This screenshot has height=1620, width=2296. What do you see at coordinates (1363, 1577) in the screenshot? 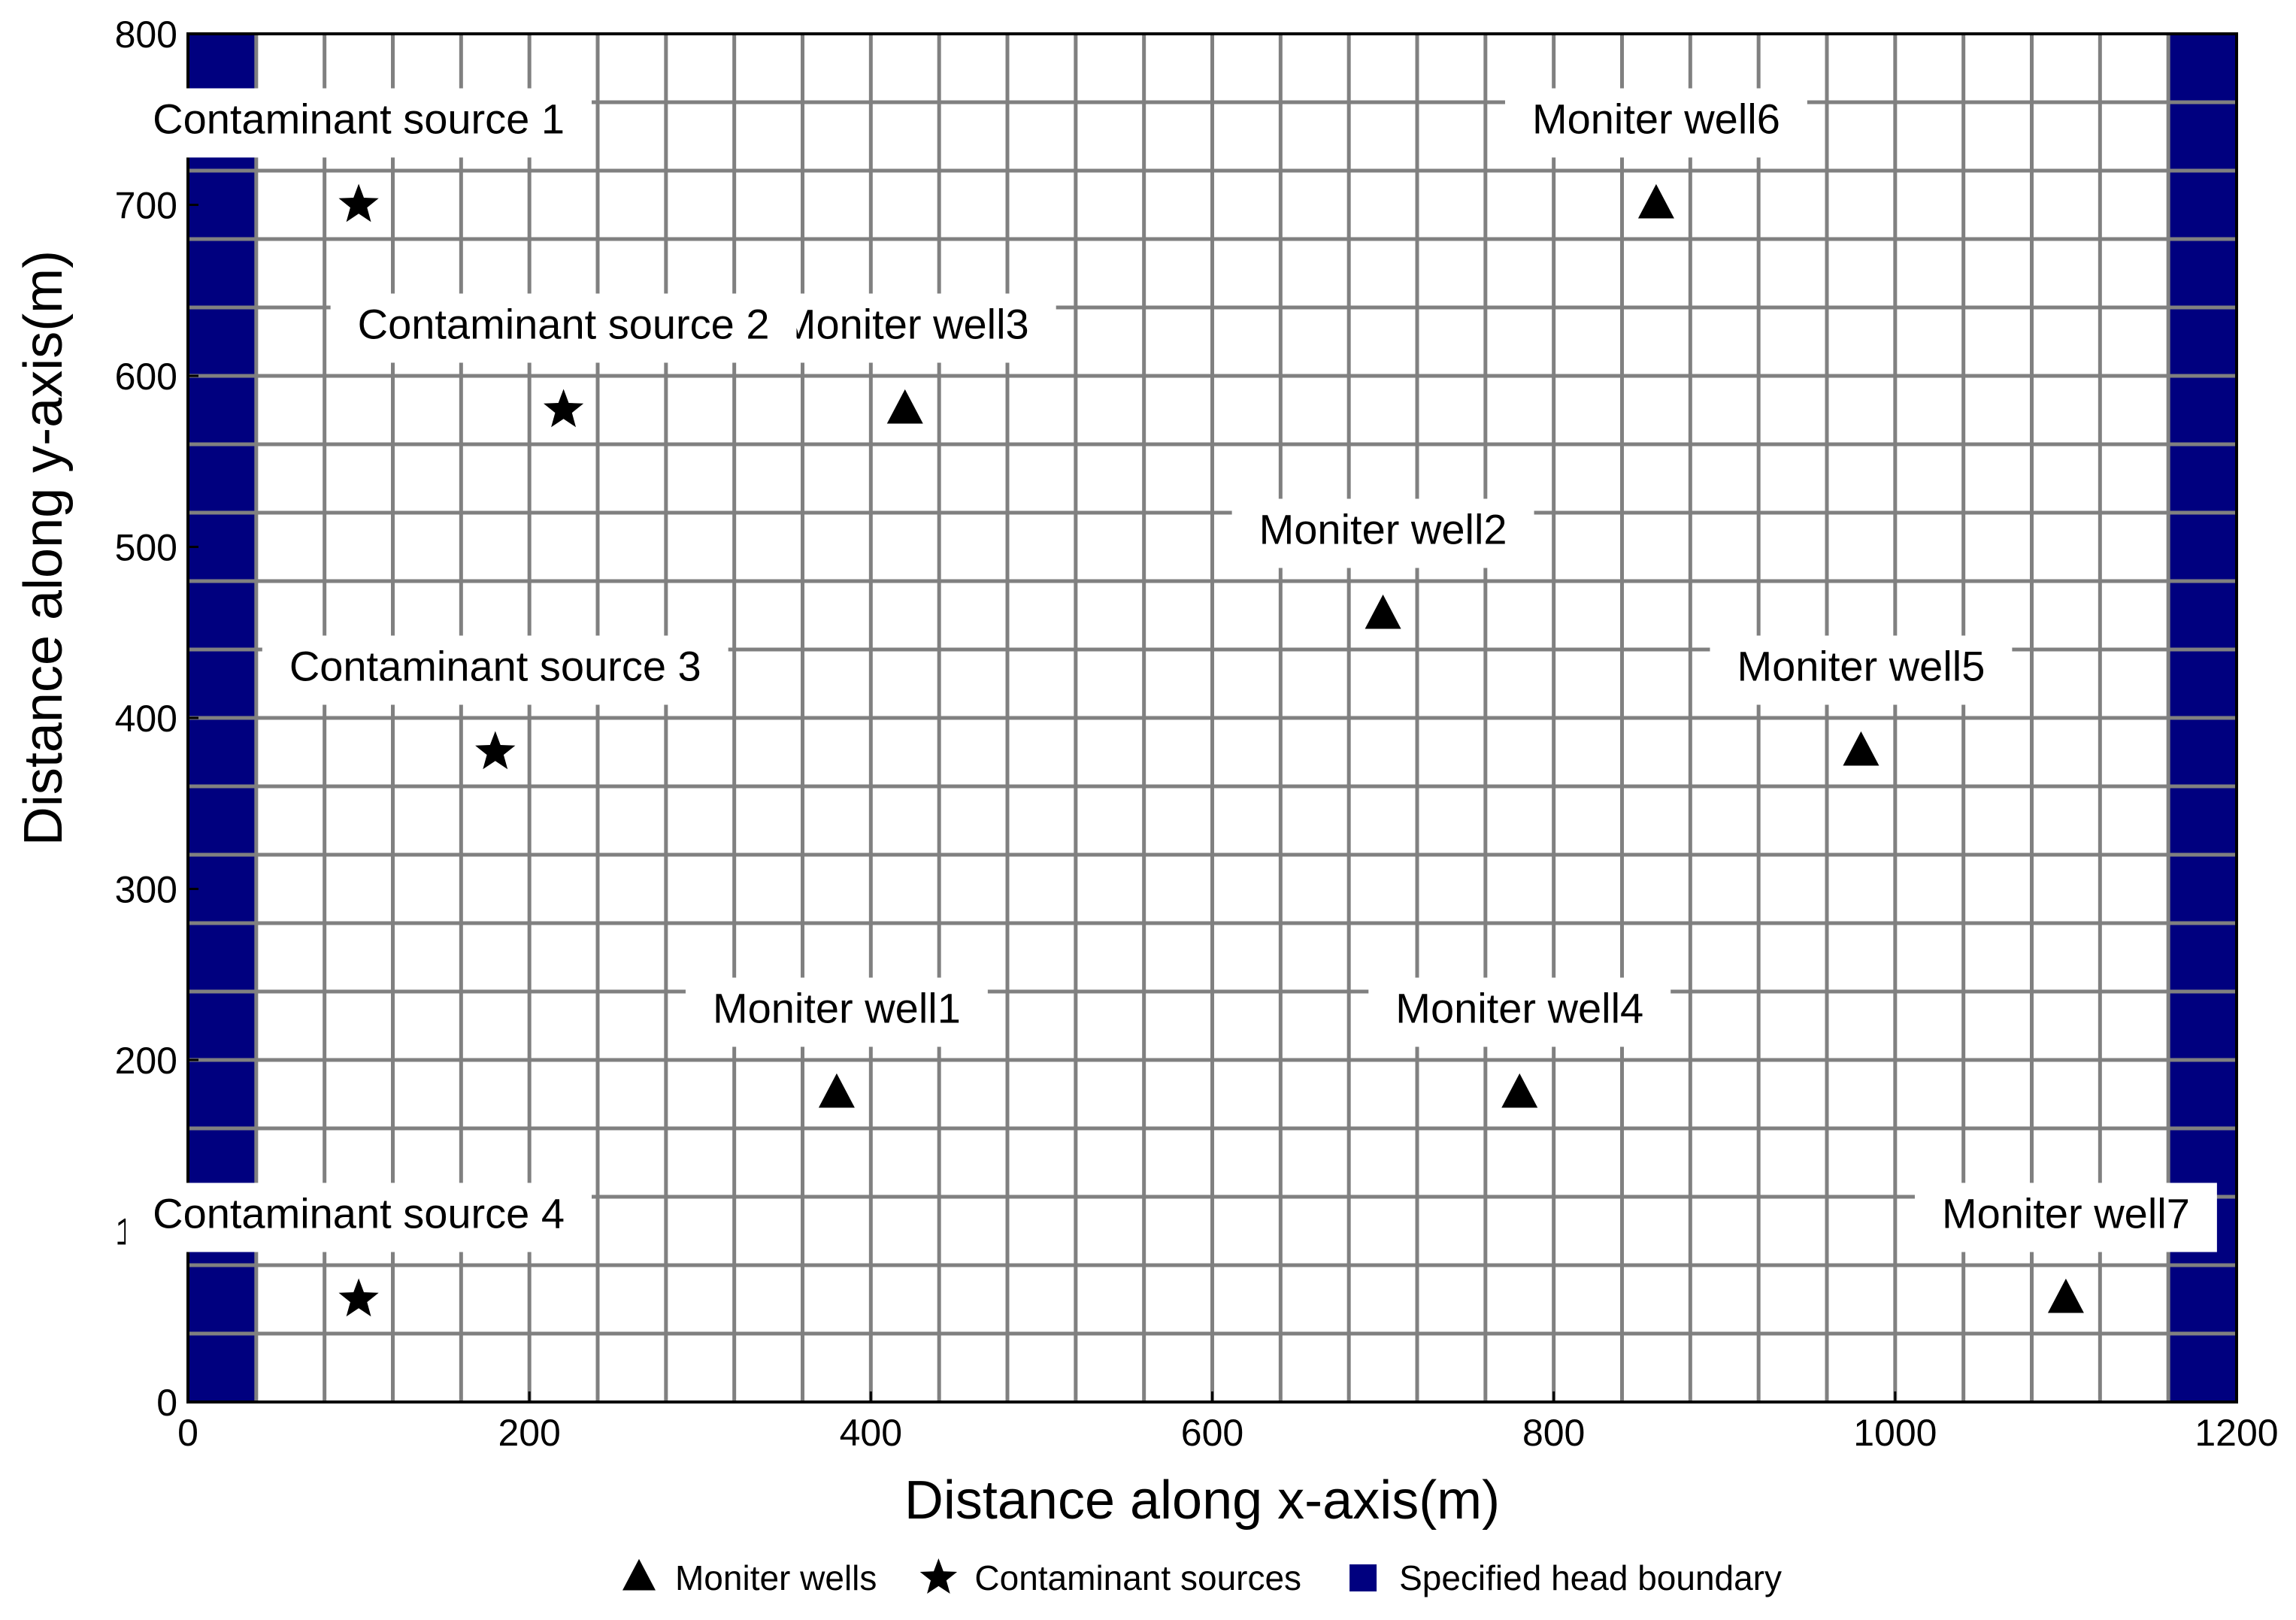
I see `legend-square-icon` at bounding box center [1363, 1577].